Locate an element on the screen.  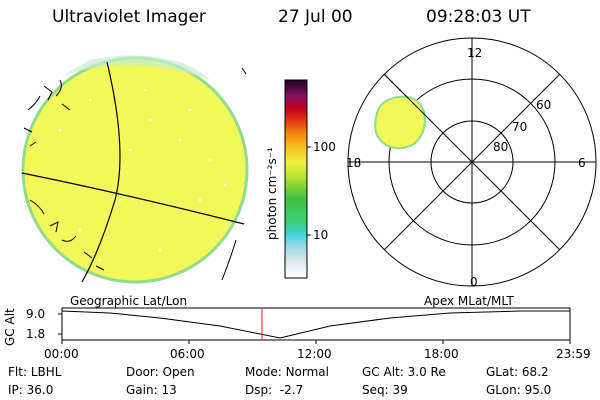
mlt-label-12: 12 is located at coordinates (475, 53).